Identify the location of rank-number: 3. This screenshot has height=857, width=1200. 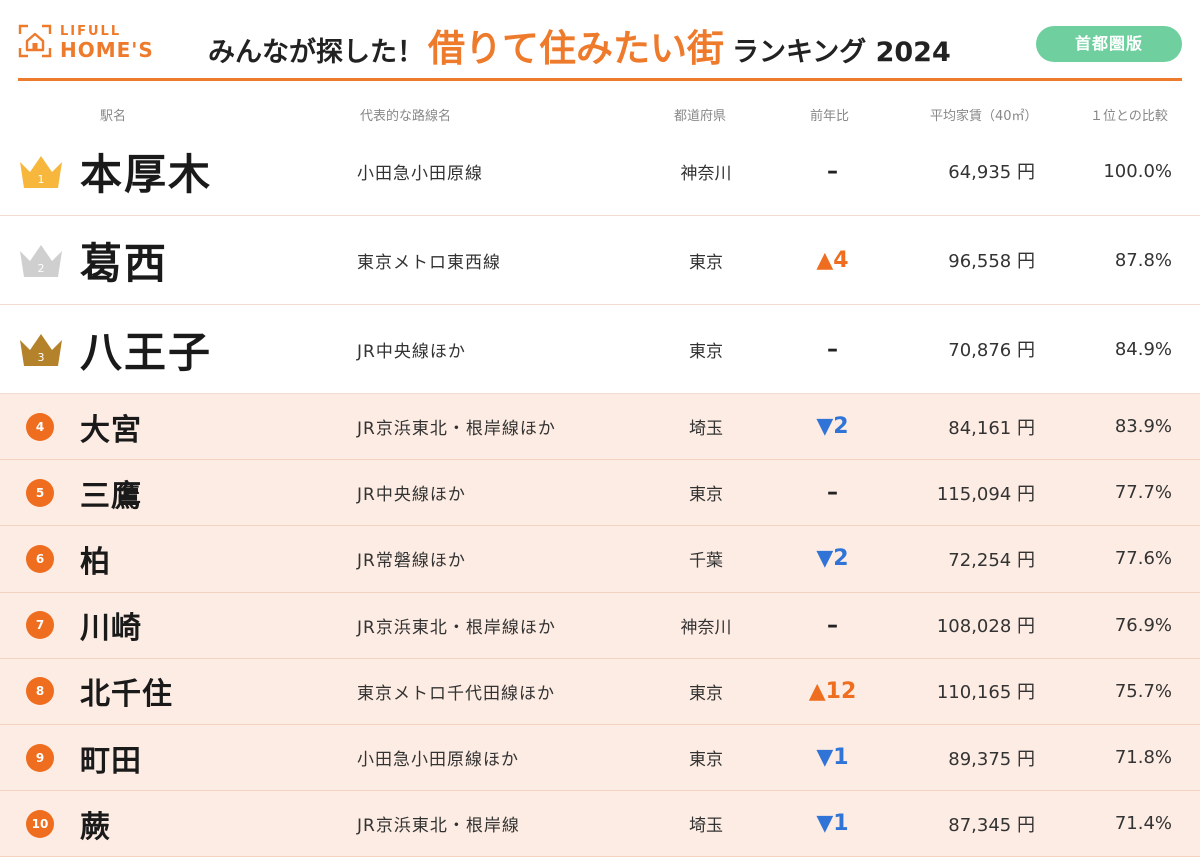
(41, 357).